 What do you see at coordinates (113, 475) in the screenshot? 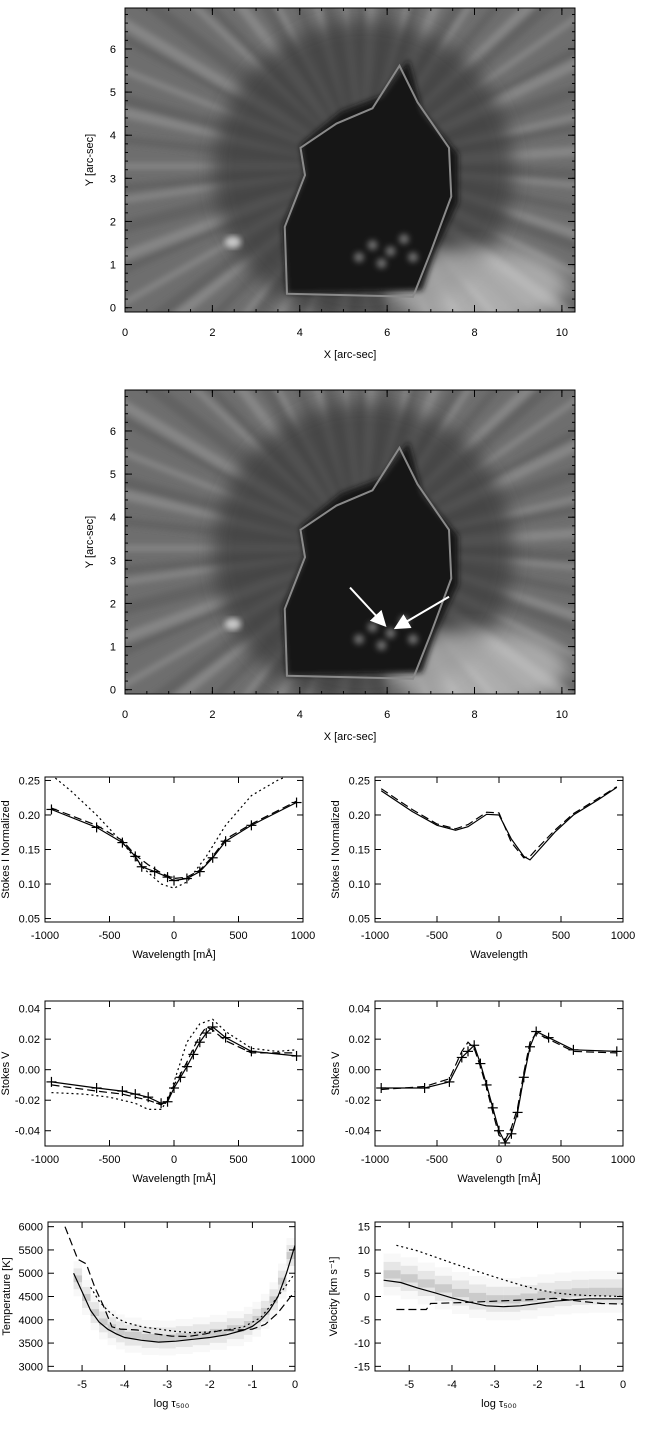
I see `y-tick-label: 5` at bounding box center [113, 475].